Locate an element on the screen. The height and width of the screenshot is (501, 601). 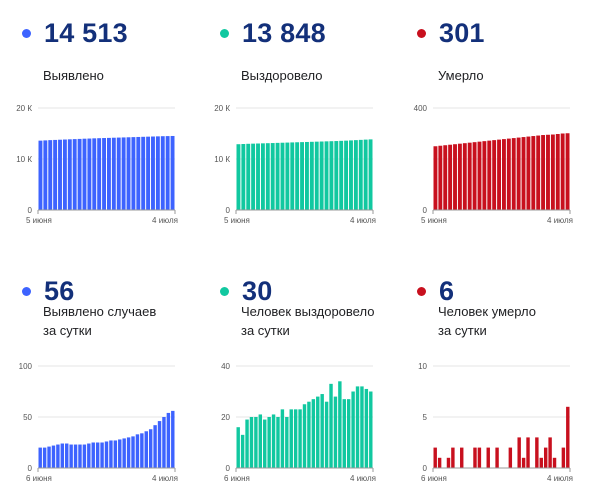
stat-label-line: Человек выздоровело is located at coordinates (308, 311).